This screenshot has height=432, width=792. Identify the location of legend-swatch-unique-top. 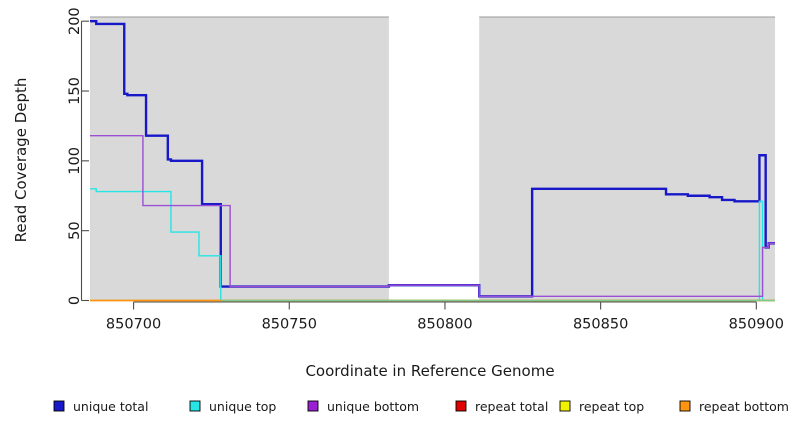
(195, 406).